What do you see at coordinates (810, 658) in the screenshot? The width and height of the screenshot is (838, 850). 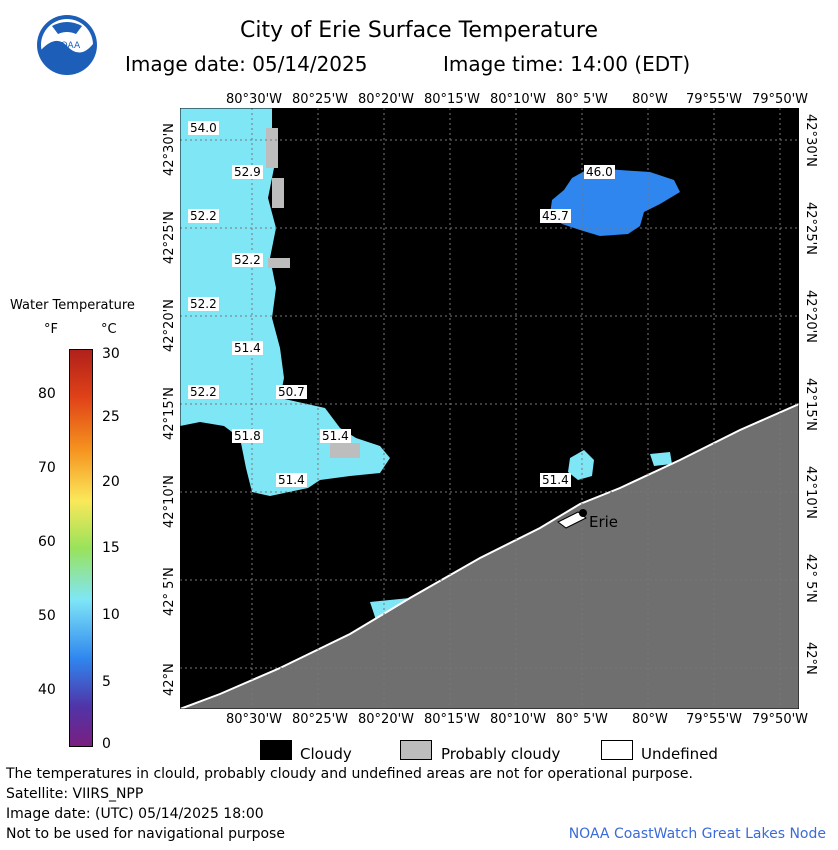 I see `lat-label-right: 42°N` at bounding box center [810, 658].